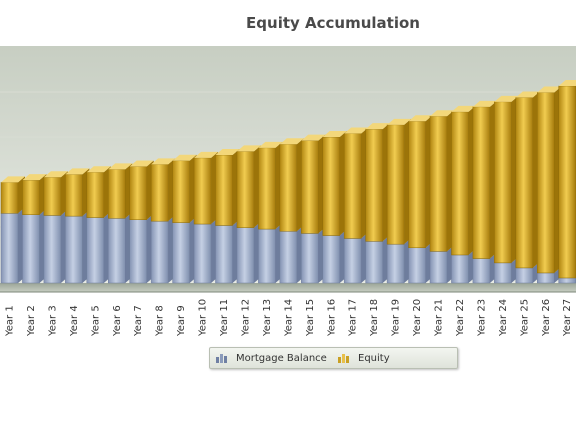 This screenshot has height=432, width=576. Describe the element at coordinates (396, 318) in the screenshot. I see `x-tick-label-year-19: Year 19` at that location.